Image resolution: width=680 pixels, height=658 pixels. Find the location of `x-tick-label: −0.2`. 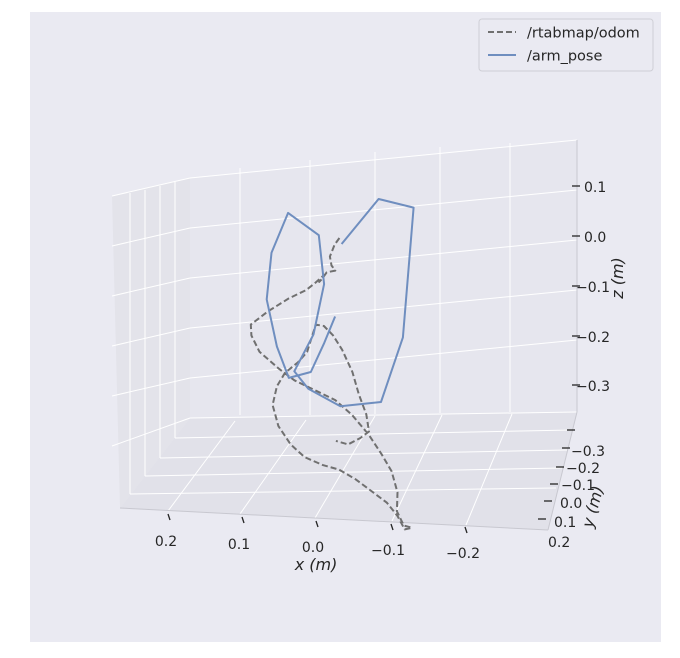

x-tick-label: −0.2 is located at coordinates (463, 554).